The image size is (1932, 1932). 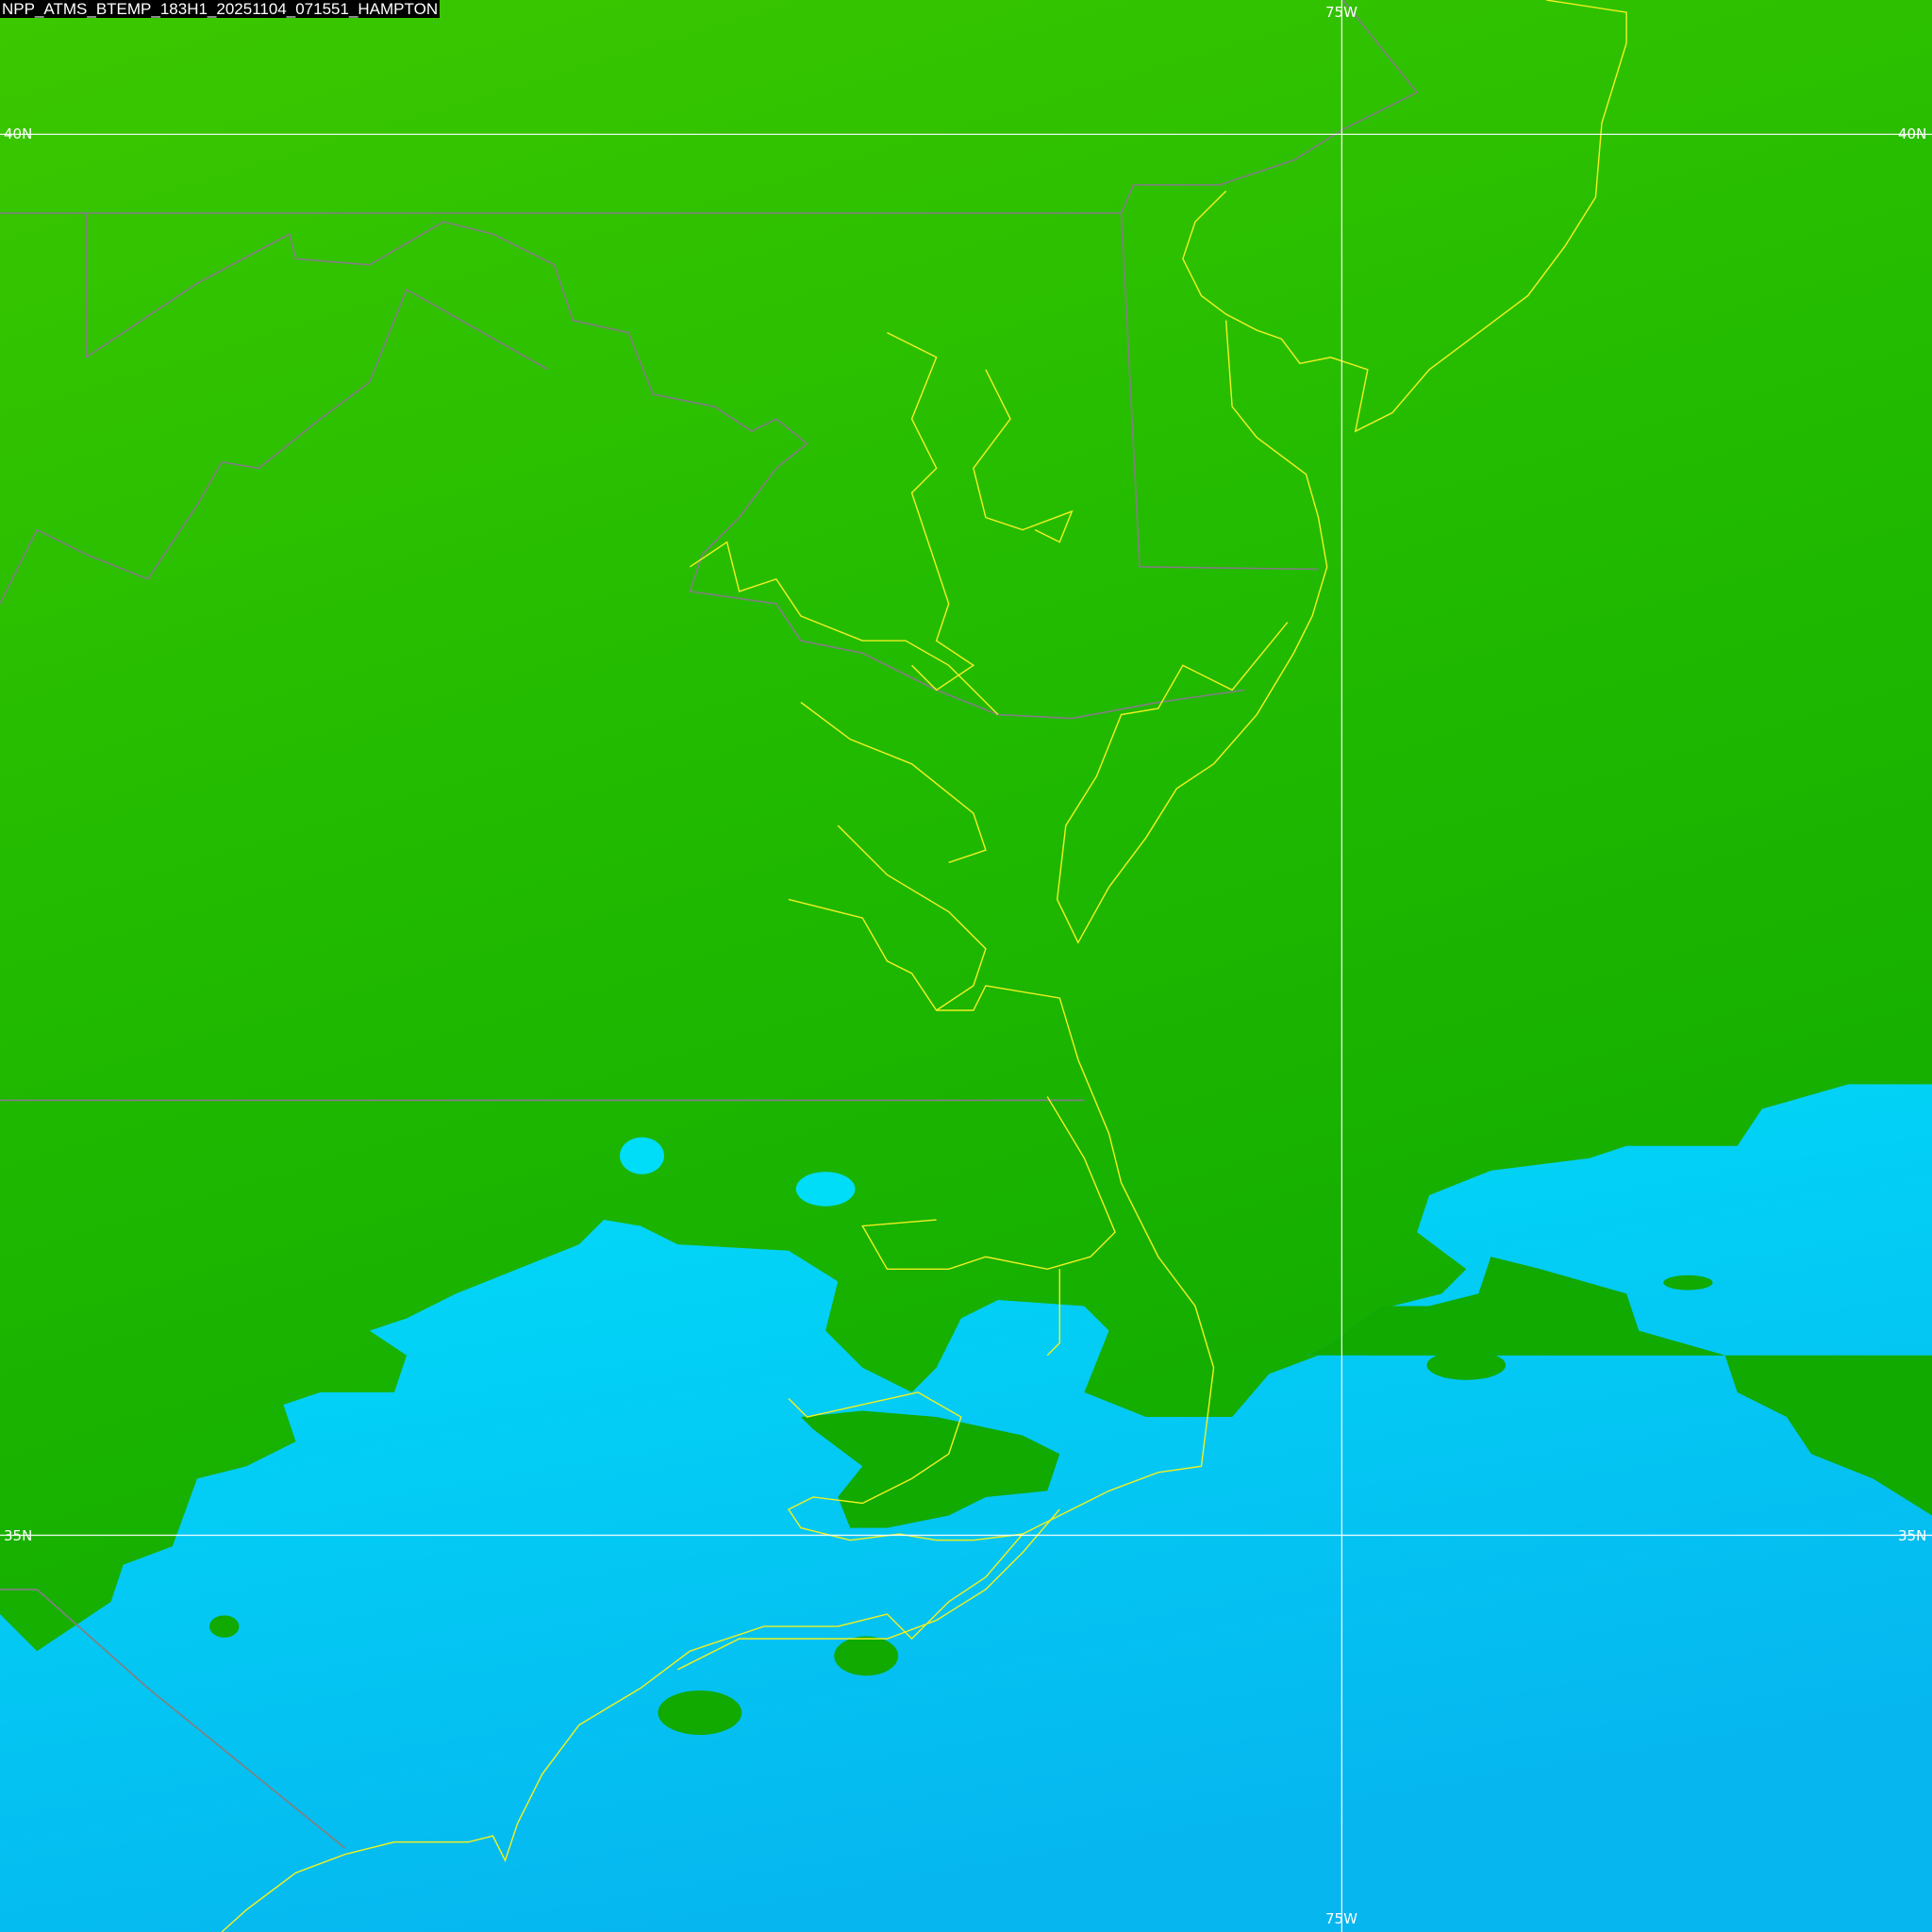 I want to click on lon-label-75w-bottom: 75W, so click(x=1341, y=1919).